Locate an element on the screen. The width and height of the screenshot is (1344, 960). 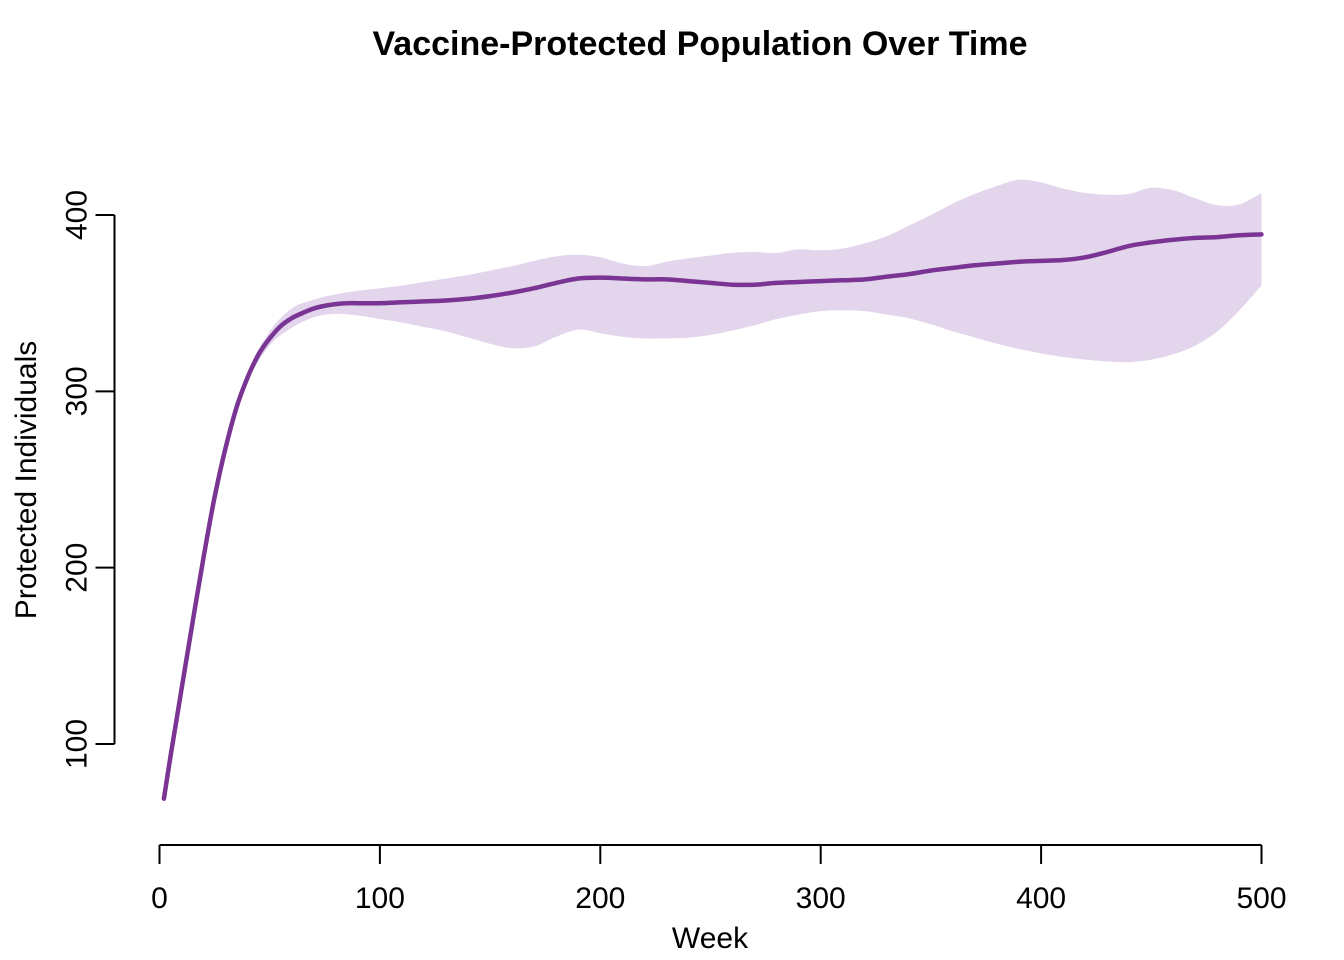
chart-title: Vaccine-Protected Population Over Time is located at coordinates (699, 44).